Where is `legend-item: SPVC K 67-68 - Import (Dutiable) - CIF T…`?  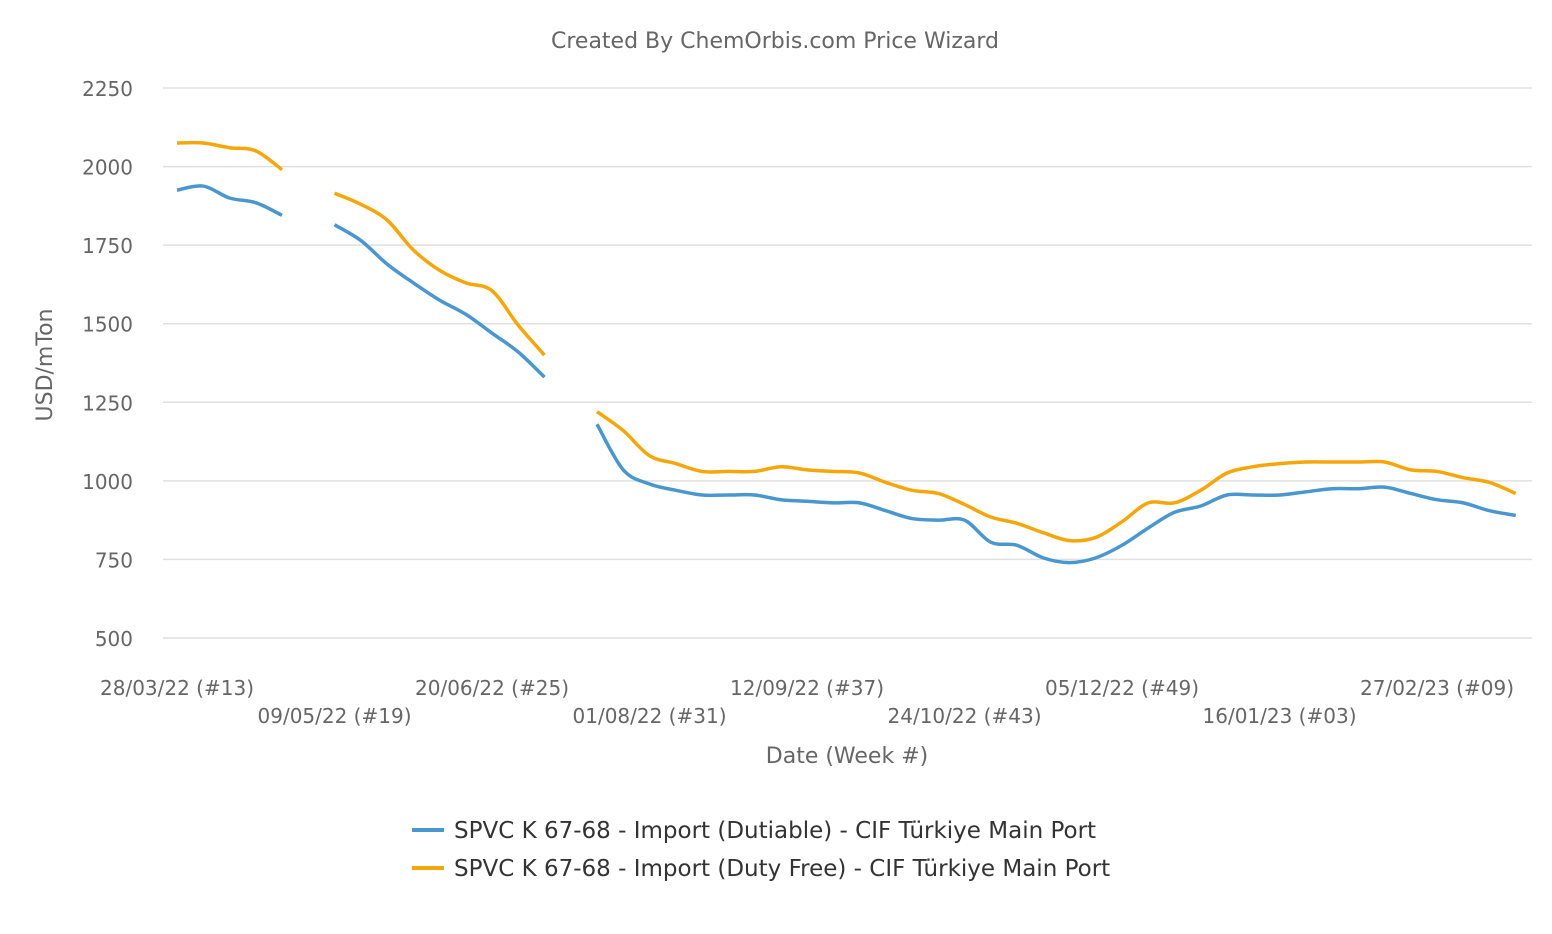
legend-item: SPVC K 67-68 - Import (Dutiable) - CIF T… is located at coordinates (754, 831).